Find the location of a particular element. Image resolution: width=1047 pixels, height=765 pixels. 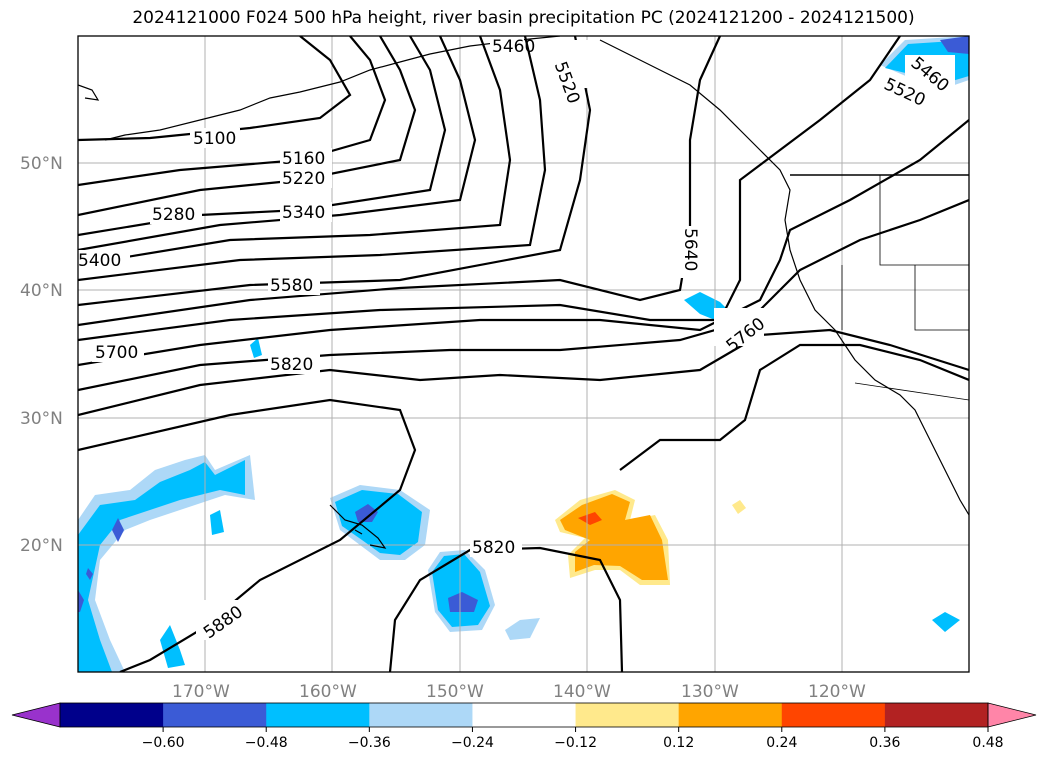

precip-area-south-dark is located at coordinates (463, 602).